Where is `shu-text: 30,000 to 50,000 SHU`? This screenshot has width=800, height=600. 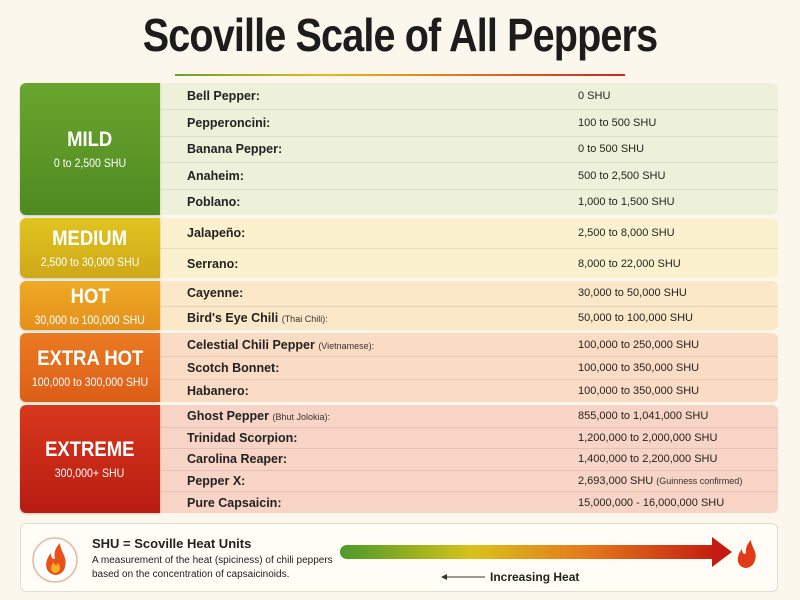 shu-text: 30,000 to 50,000 SHU is located at coordinates (632, 293).